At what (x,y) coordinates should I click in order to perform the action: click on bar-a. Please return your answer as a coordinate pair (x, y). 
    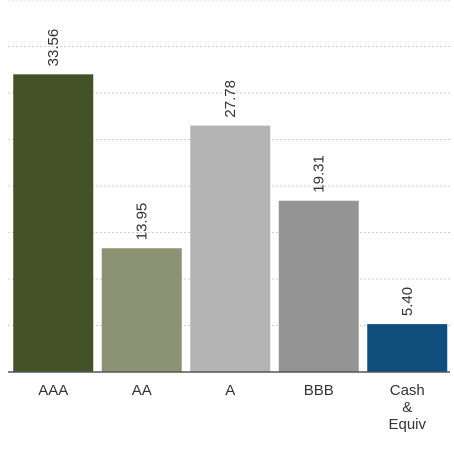
    Looking at the image, I should click on (230, 248).